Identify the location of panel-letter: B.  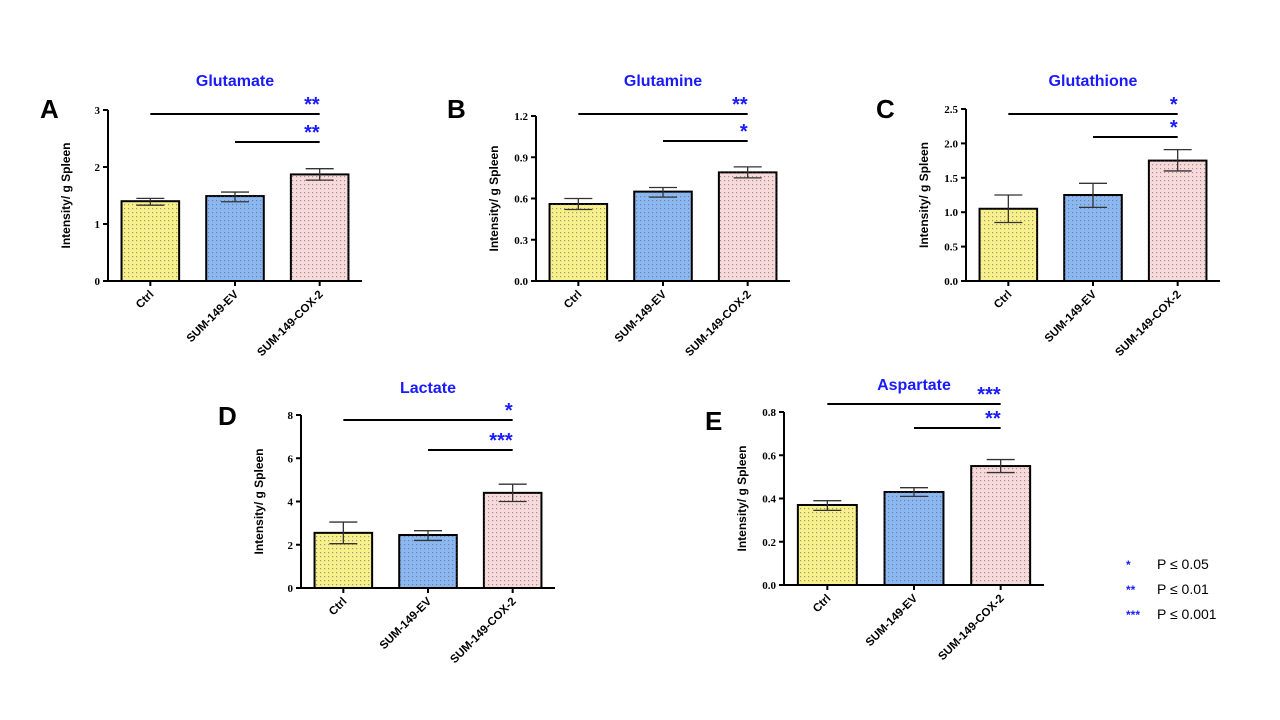
(456, 109).